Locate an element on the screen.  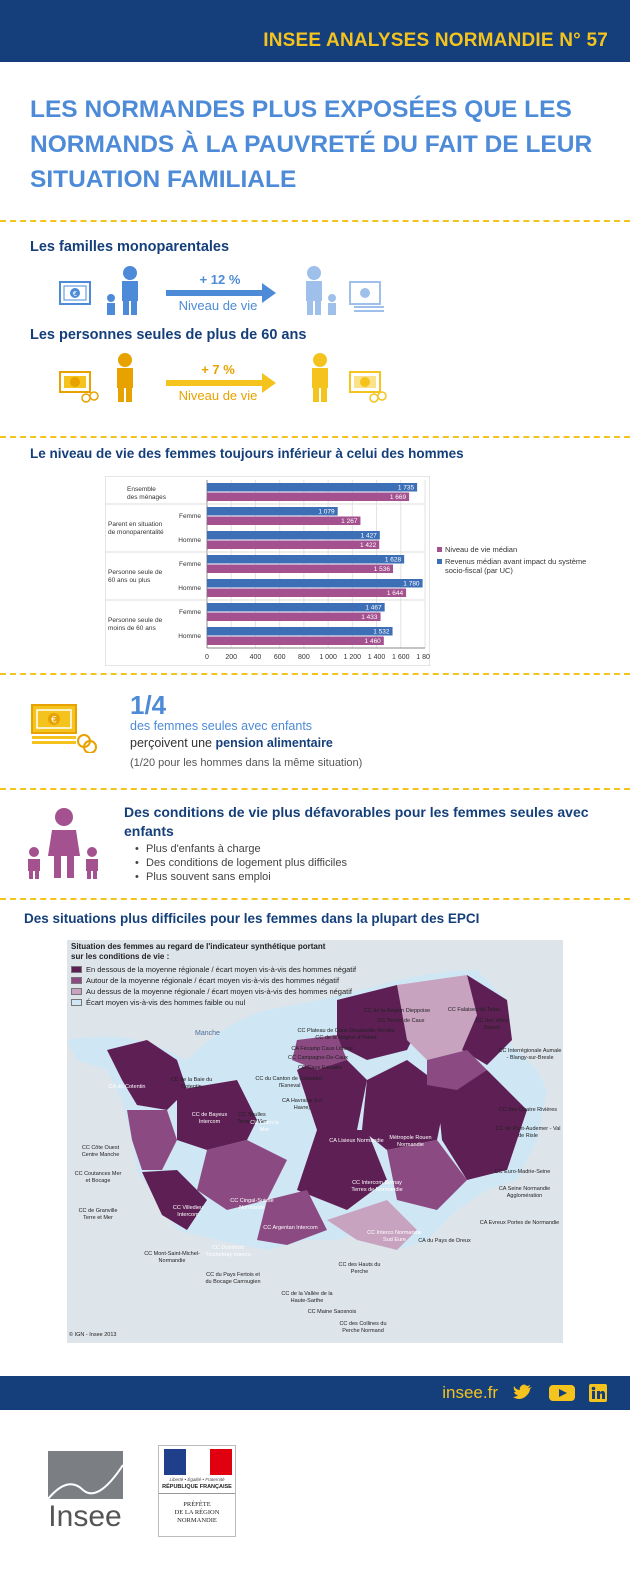
map-label: CC des Villes Sœurs is located at coordinates (492, 1024).